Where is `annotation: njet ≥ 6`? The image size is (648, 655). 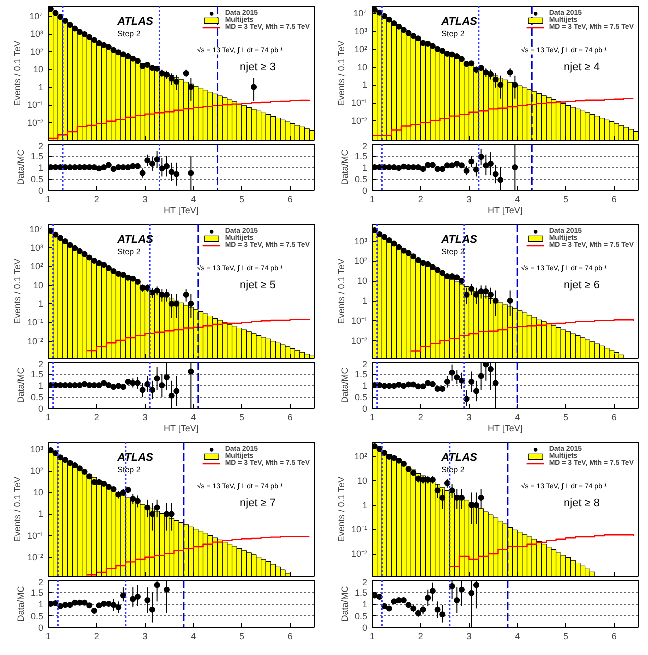
annotation: njet ≥ 6 is located at coordinates (582, 286).